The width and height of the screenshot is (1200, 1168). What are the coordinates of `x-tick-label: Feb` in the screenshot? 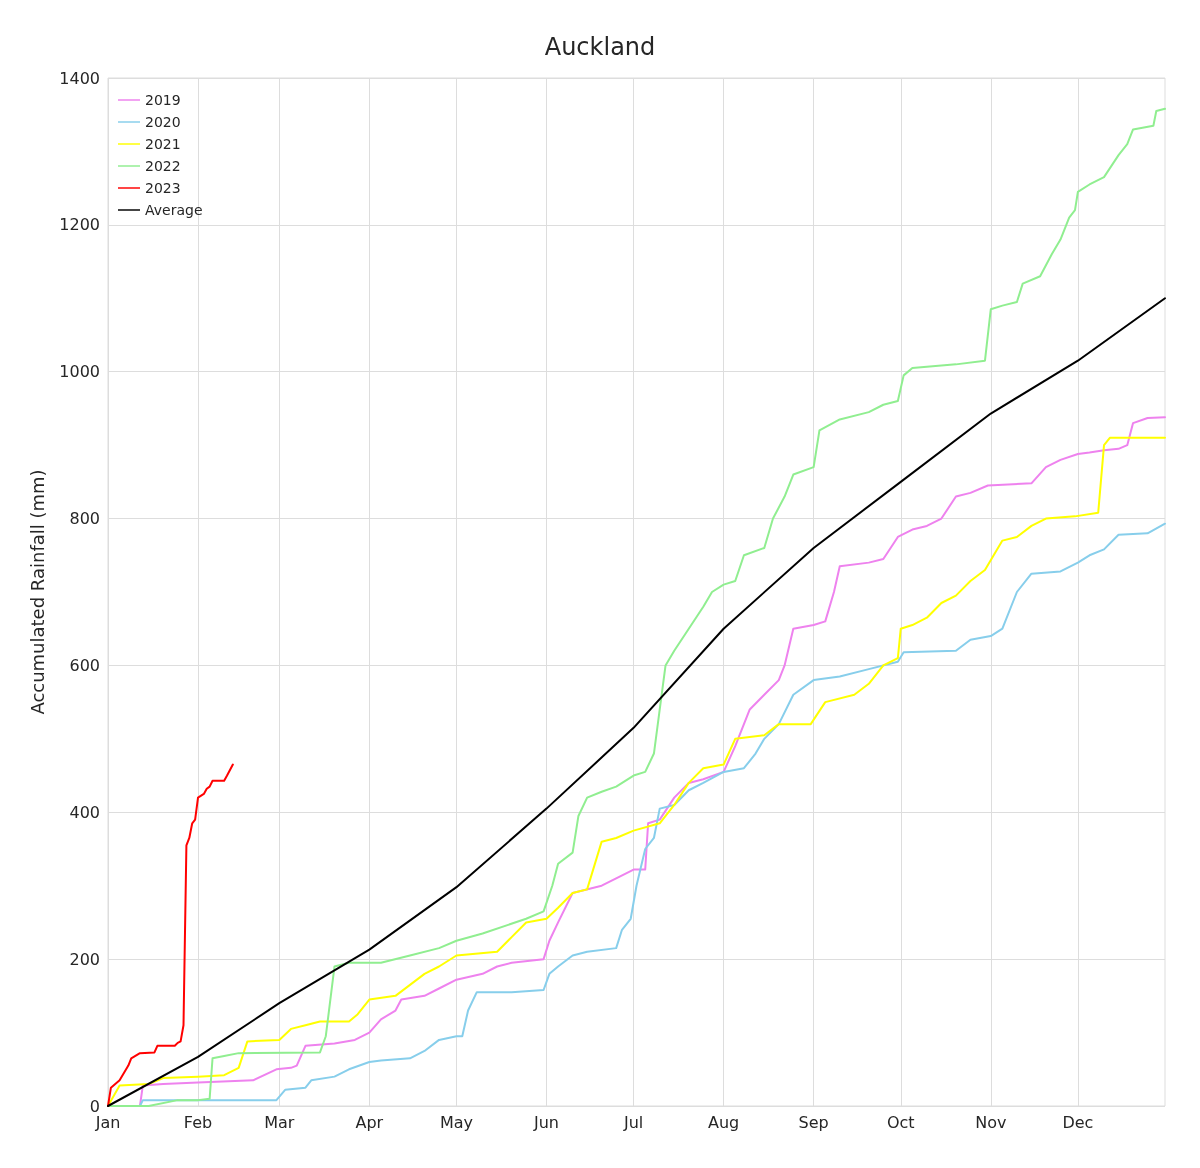 It's located at (198, 1122).